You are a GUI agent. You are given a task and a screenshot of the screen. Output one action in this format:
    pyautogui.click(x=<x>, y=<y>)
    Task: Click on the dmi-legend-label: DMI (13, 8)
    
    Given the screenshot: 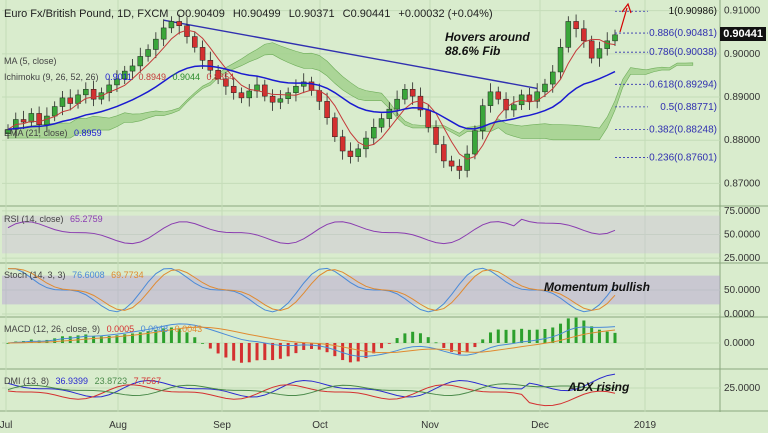 What is the action you would take?
    pyautogui.click(x=27, y=381)
    